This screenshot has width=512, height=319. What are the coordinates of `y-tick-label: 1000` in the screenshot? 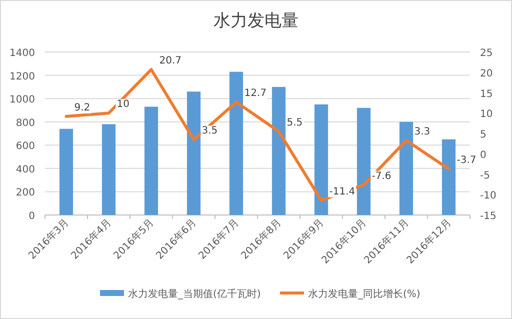 It's located at (22, 100).